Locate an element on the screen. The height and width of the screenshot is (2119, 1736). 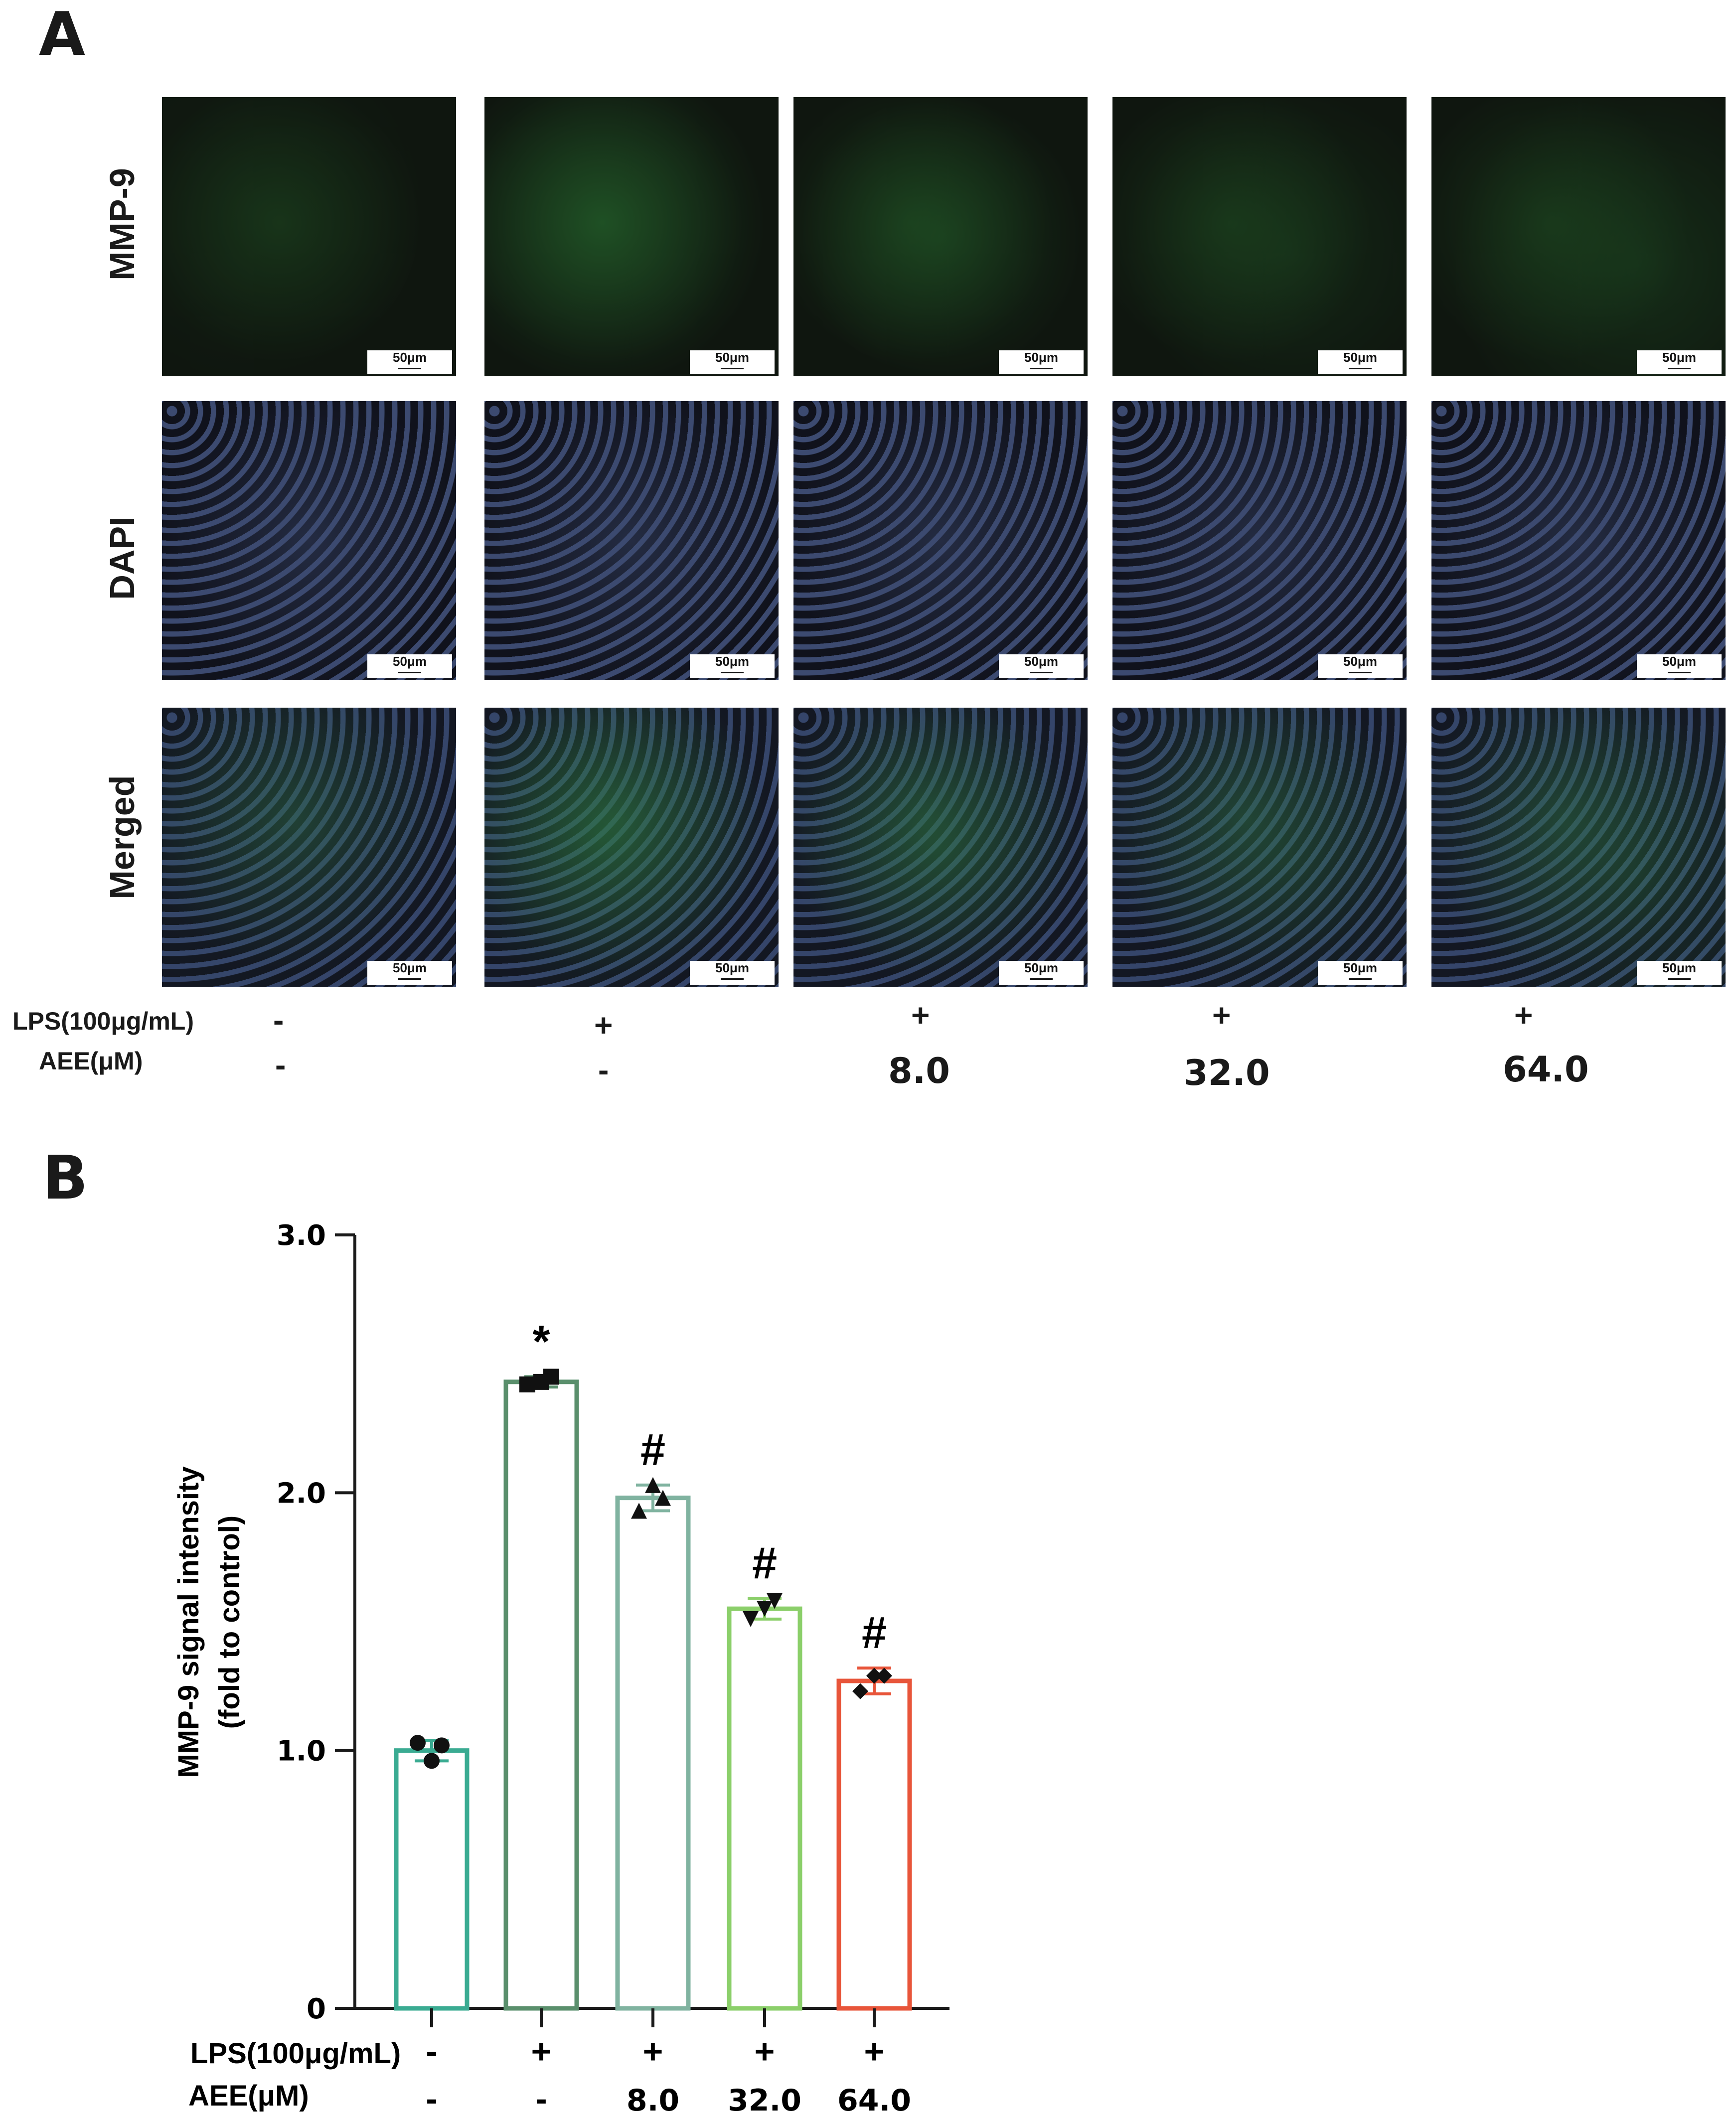
micrograph-dapi-2: 50μm is located at coordinates (631, 540).